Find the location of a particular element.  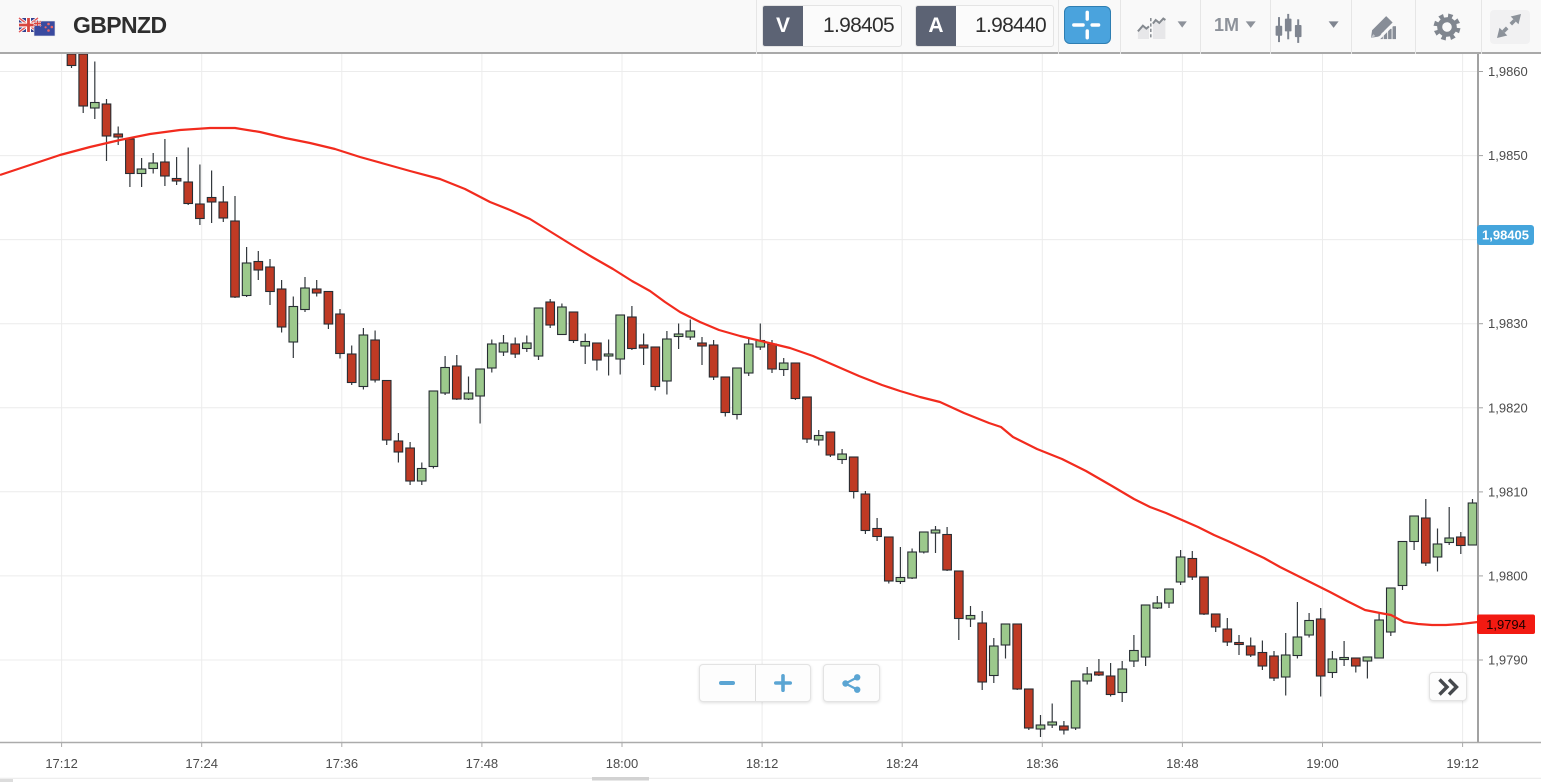

svg-text: 1,9820 is located at coordinates (1508, 407).